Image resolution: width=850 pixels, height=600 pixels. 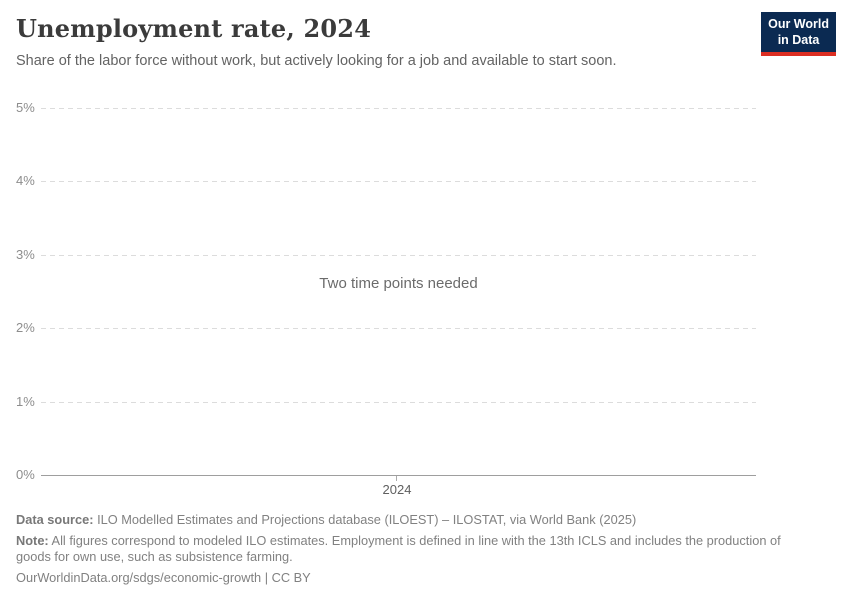 What do you see at coordinates (25, 180) in the screenshot?
I see `y-axis-tick-label: 4%` at bounding box center [25, 180].